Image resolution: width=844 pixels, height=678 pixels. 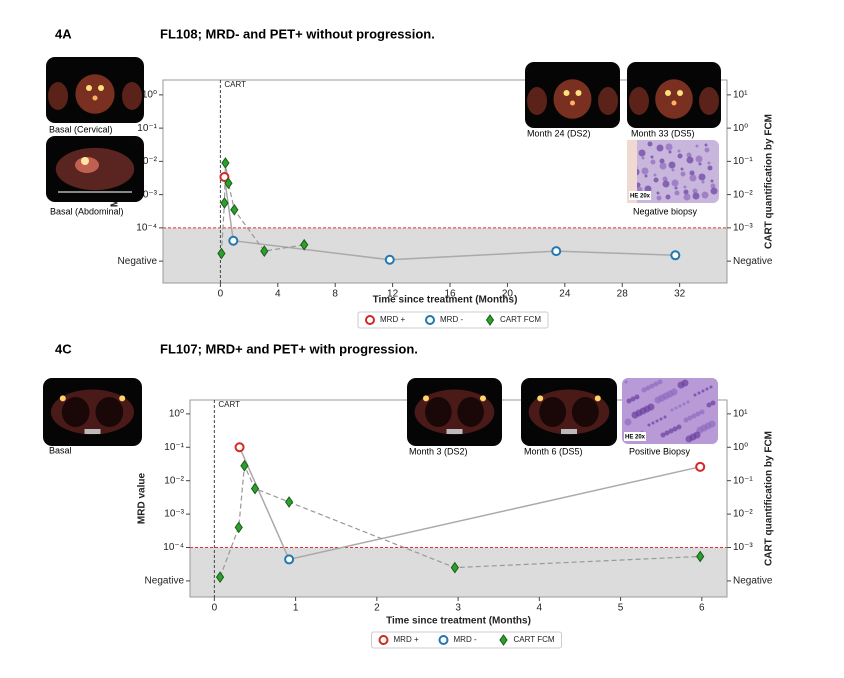 I want to click on image-panel: HE 20x Positive Biopsy, so click(x=670, y=417).